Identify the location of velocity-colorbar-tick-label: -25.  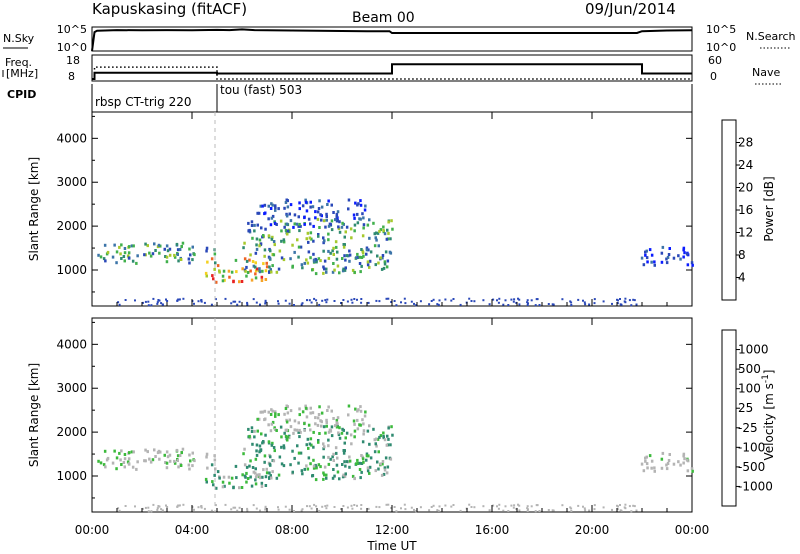
(748, 428).